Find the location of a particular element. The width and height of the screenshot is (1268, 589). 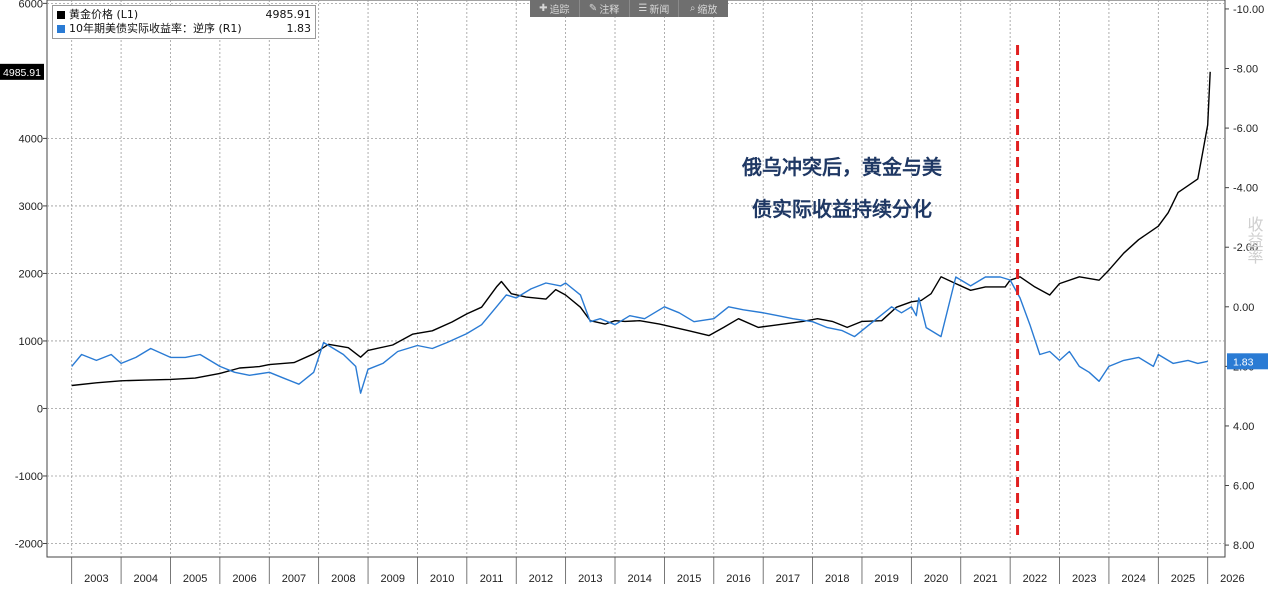

x-tick-label: 2019 is located at coordinates (886, 578).